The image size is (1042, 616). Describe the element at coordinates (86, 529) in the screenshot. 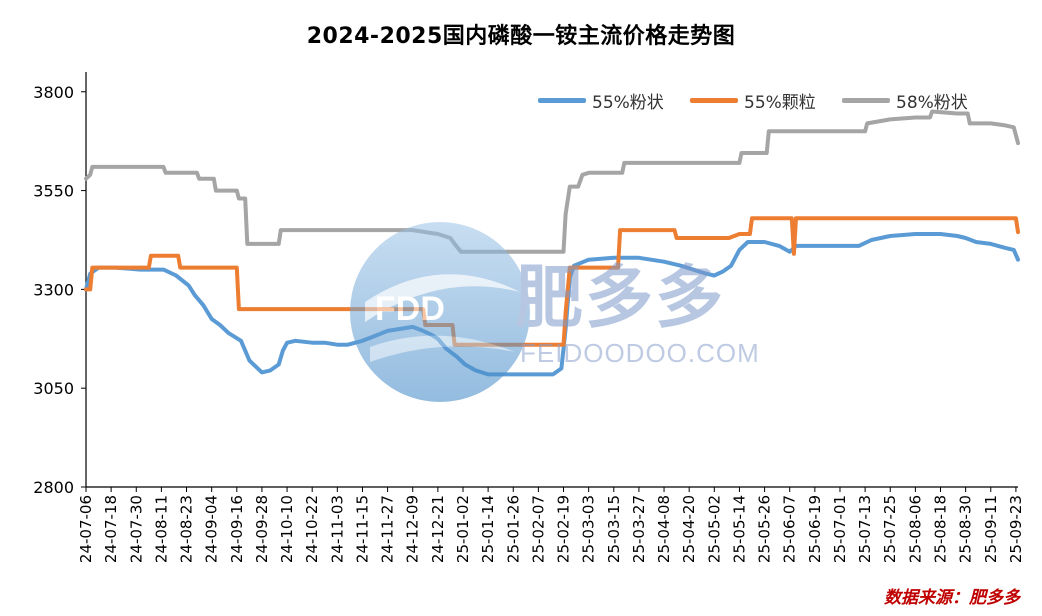

I see `x-tick-label: 24-07-06` at that location.